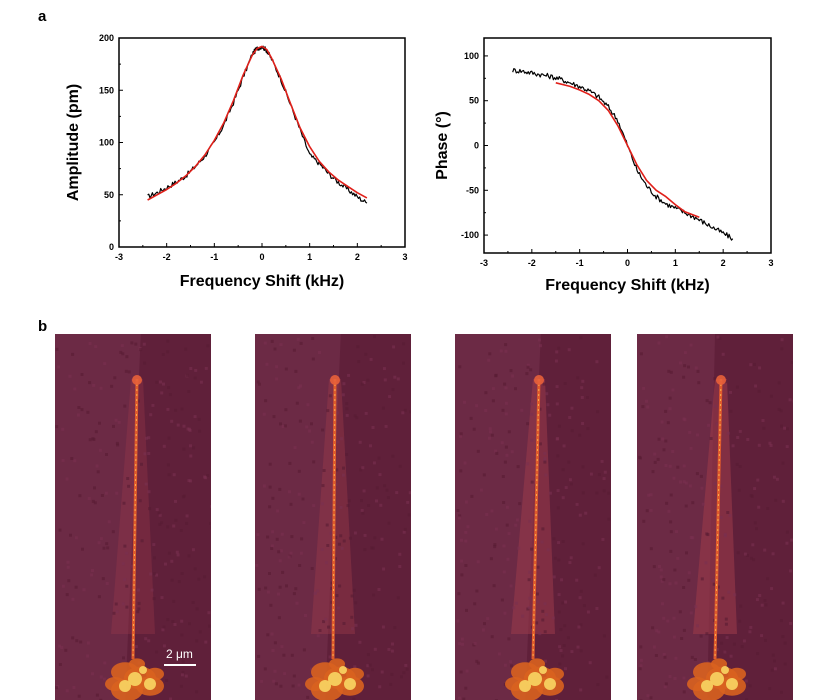 The height and width of the screenshot is (700, 830). I want to click on x-tick-label: -3, so click(119, 257).